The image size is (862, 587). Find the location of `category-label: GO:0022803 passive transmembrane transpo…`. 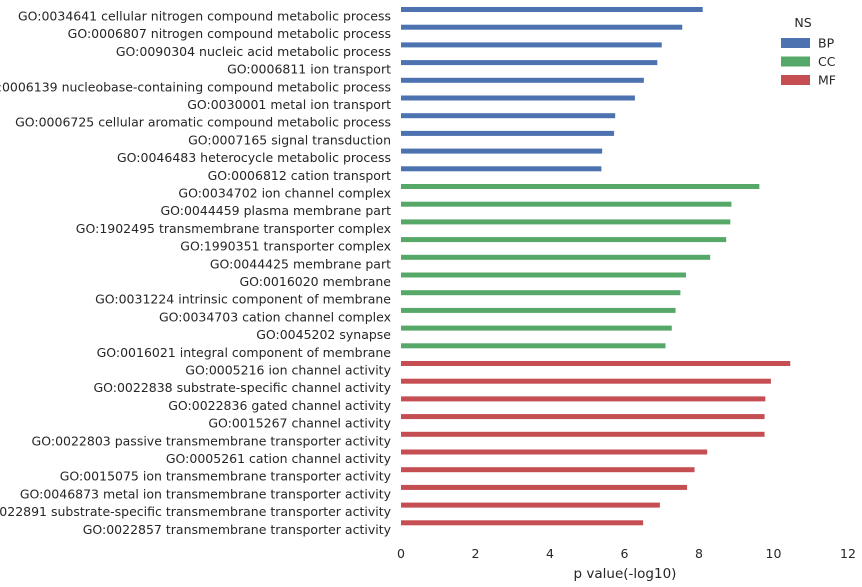

category-label: GO:0022803 passive transmembrane transpo… is located at coordinates (212, 440).